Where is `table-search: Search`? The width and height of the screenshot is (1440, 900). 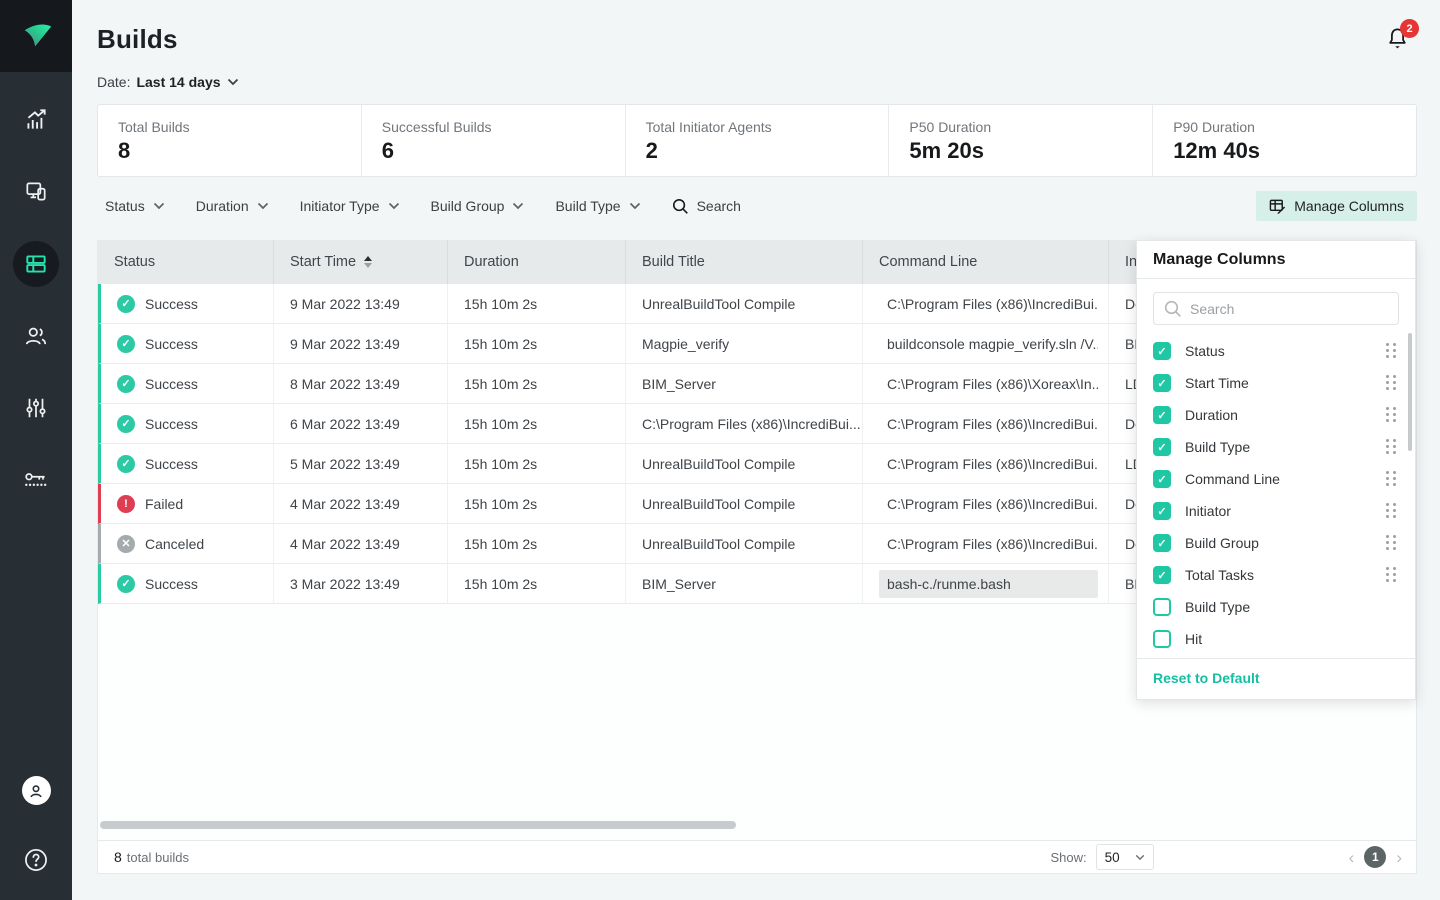
table-search: Search is located at coordinates (706, 206).